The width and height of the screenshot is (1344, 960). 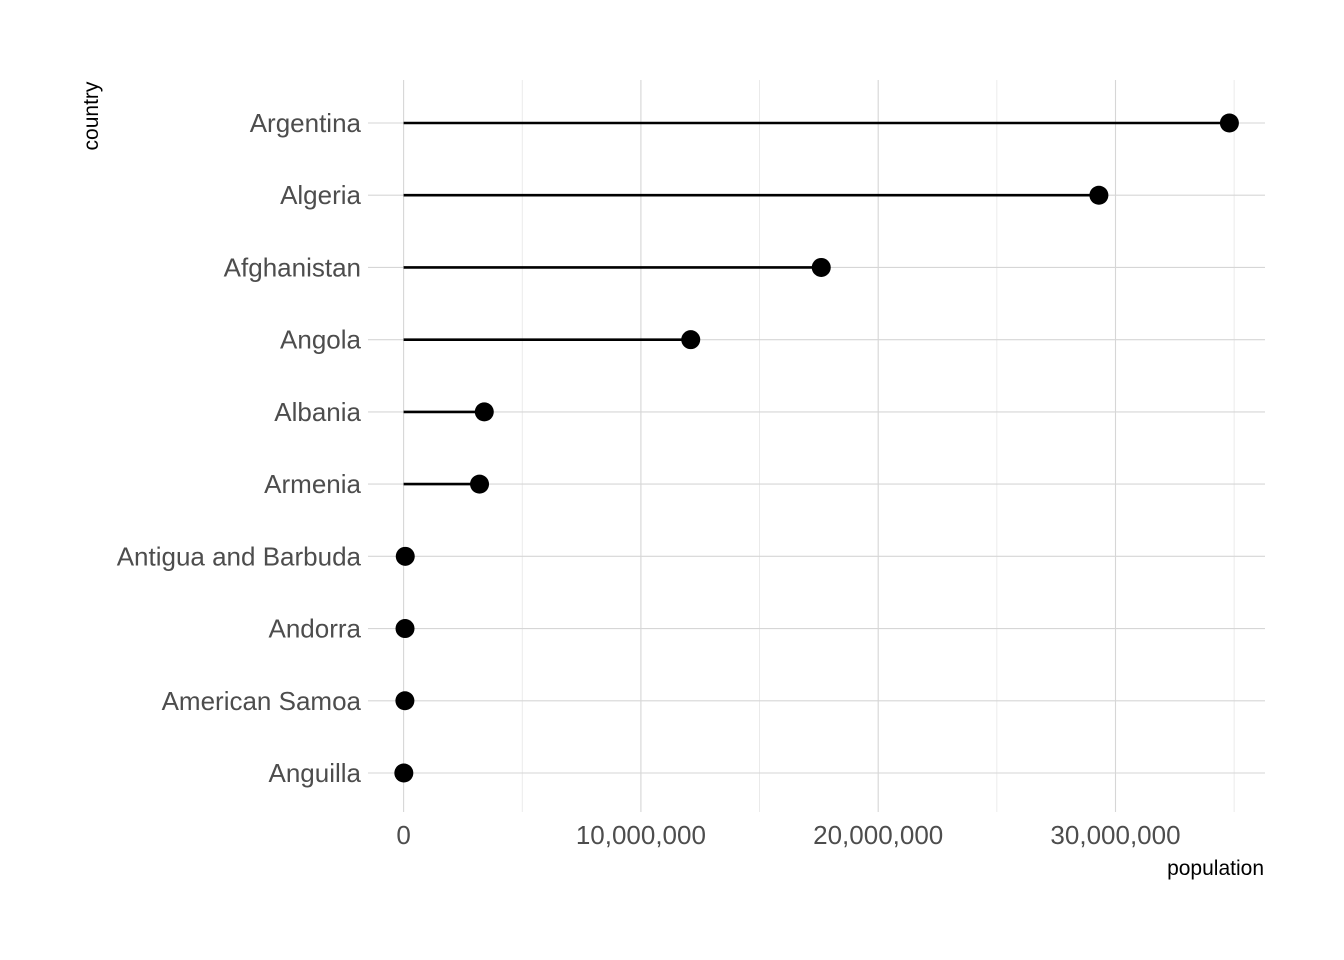 What do you see at coordinates (1215, 868) in the screenshot?
I see `x-axis-title: population` at bounding box center [1215, 868].